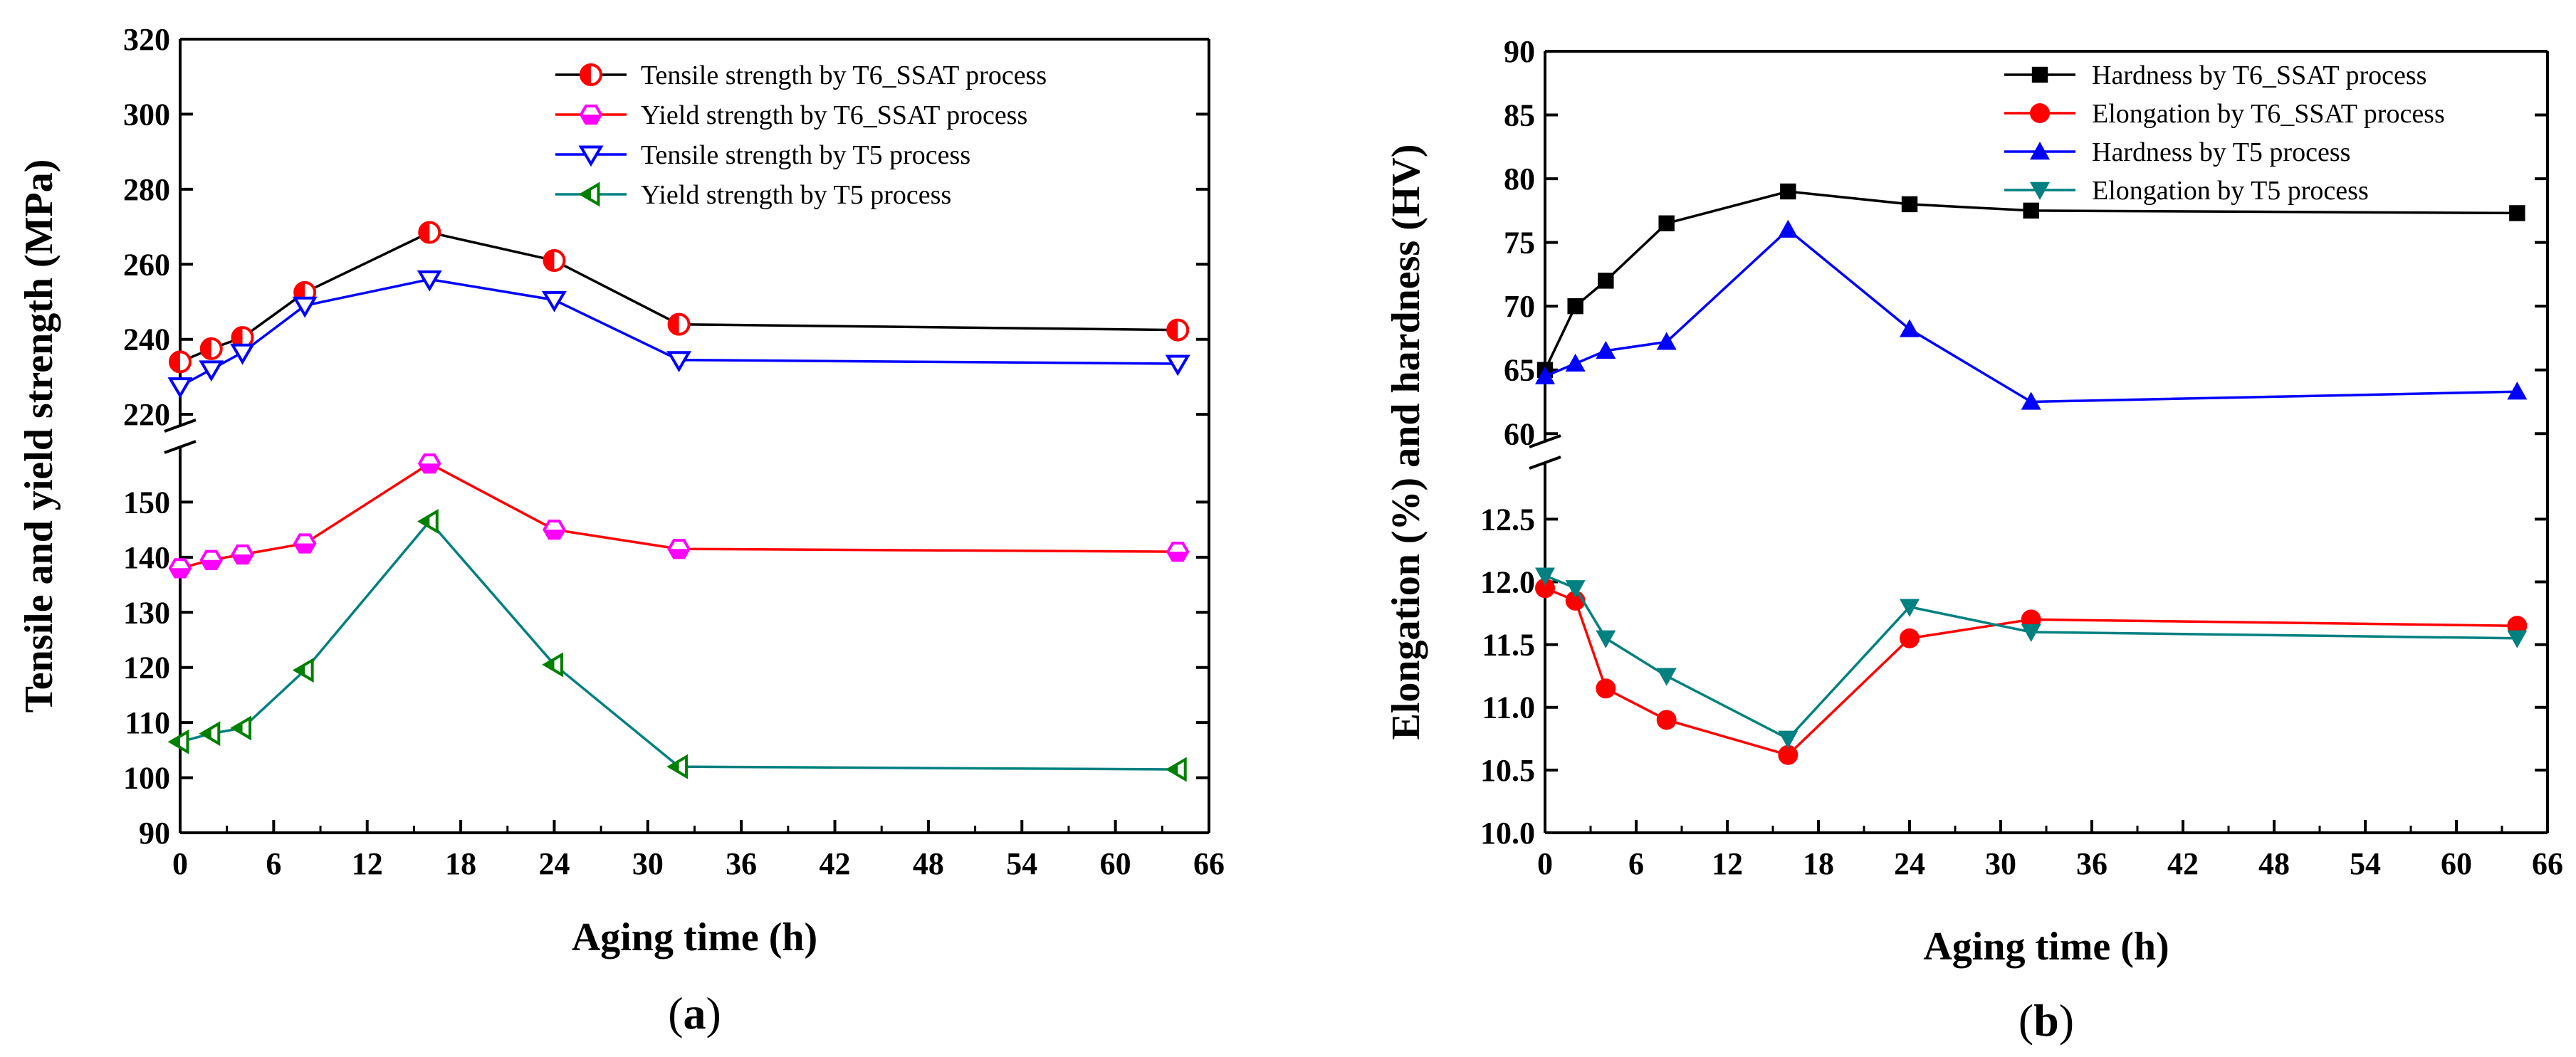  Describe the element at coordinates (1507, 581) in the screenshot. I see `y-tick-label-lower: 12.0` at that location.